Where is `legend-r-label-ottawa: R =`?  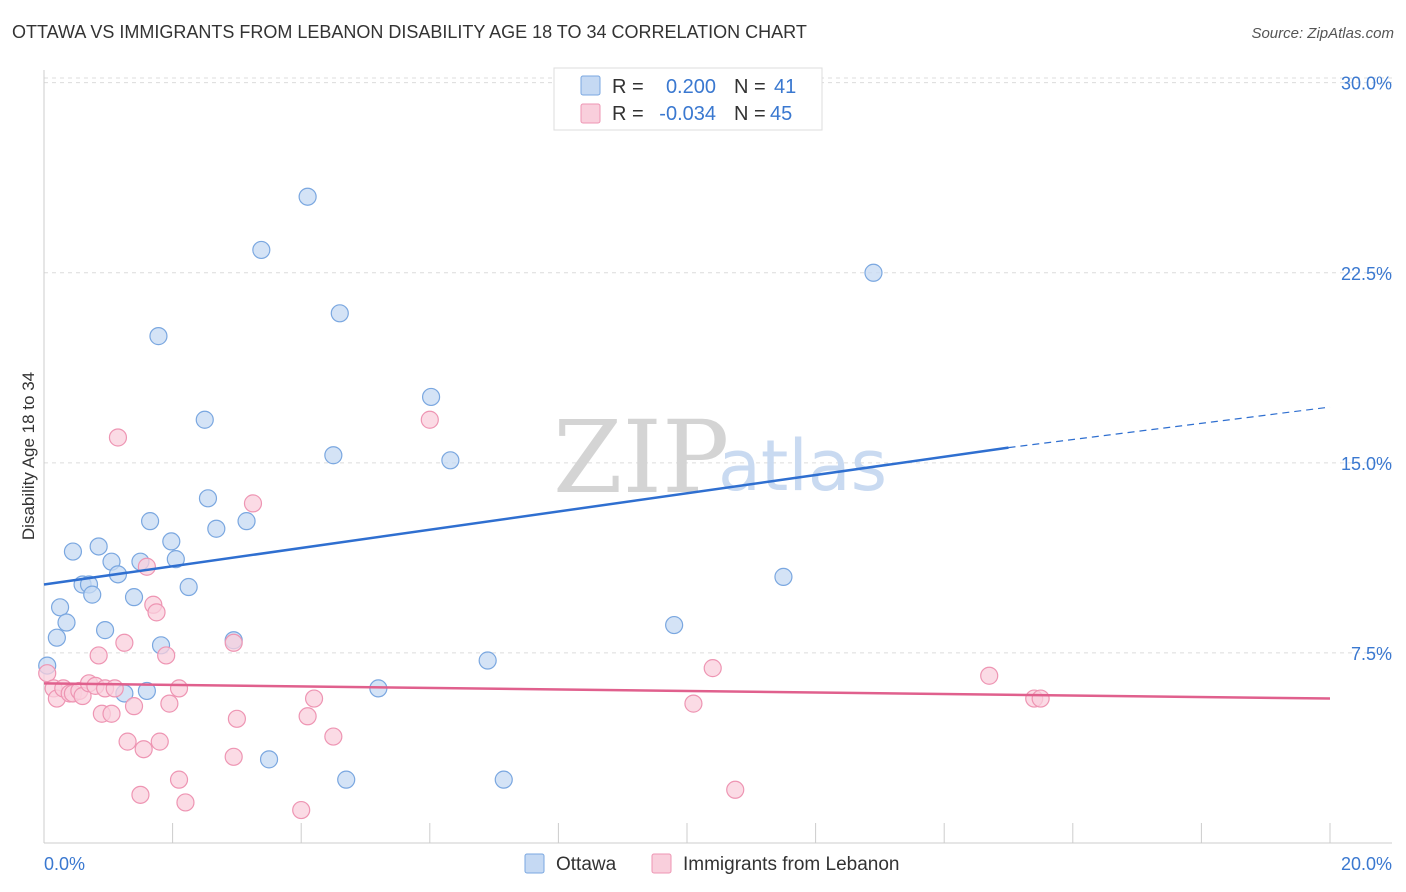 legend-r-label-ottawa: R = is located at coordinates (628, 87).